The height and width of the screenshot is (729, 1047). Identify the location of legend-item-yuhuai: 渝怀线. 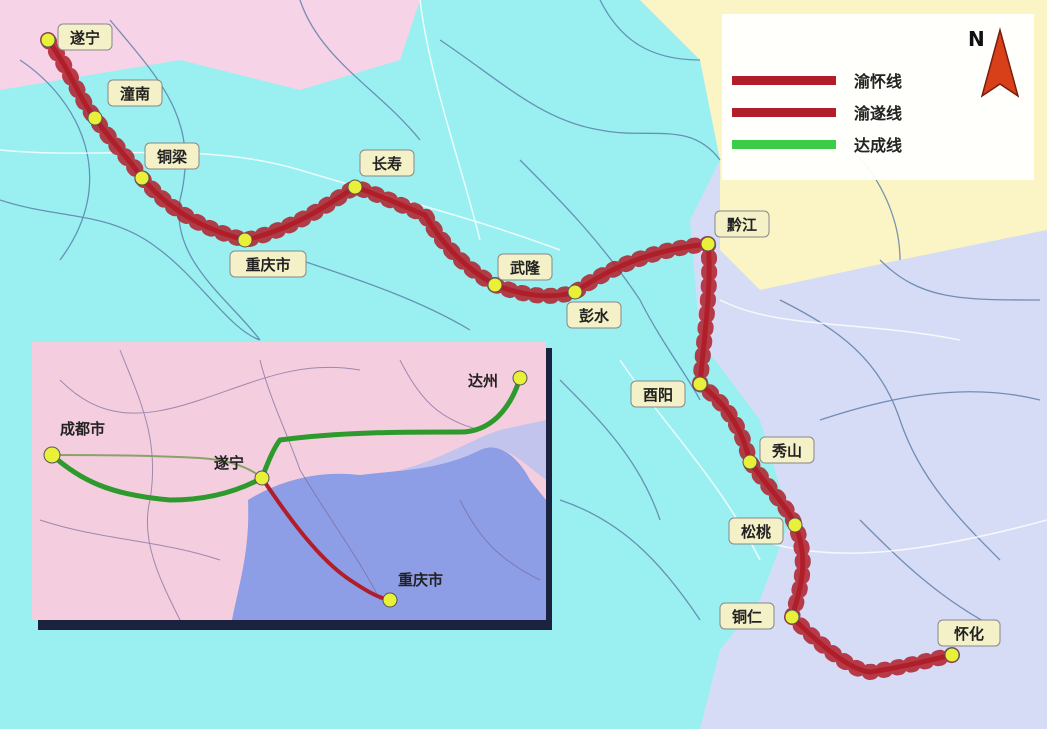
(817, 81).